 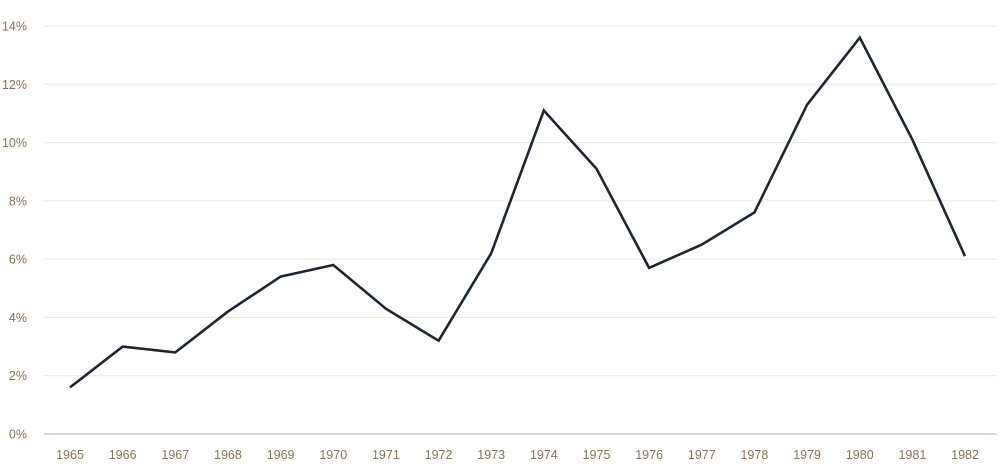 I want to click on x-tick-label: 1976, so click(x=649, y=455).